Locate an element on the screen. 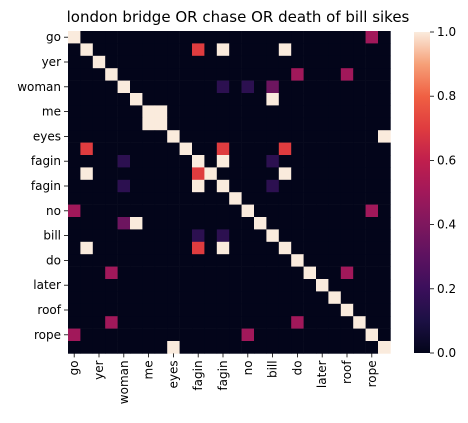  x-tick-label: me is located at coordinates (149, 369).